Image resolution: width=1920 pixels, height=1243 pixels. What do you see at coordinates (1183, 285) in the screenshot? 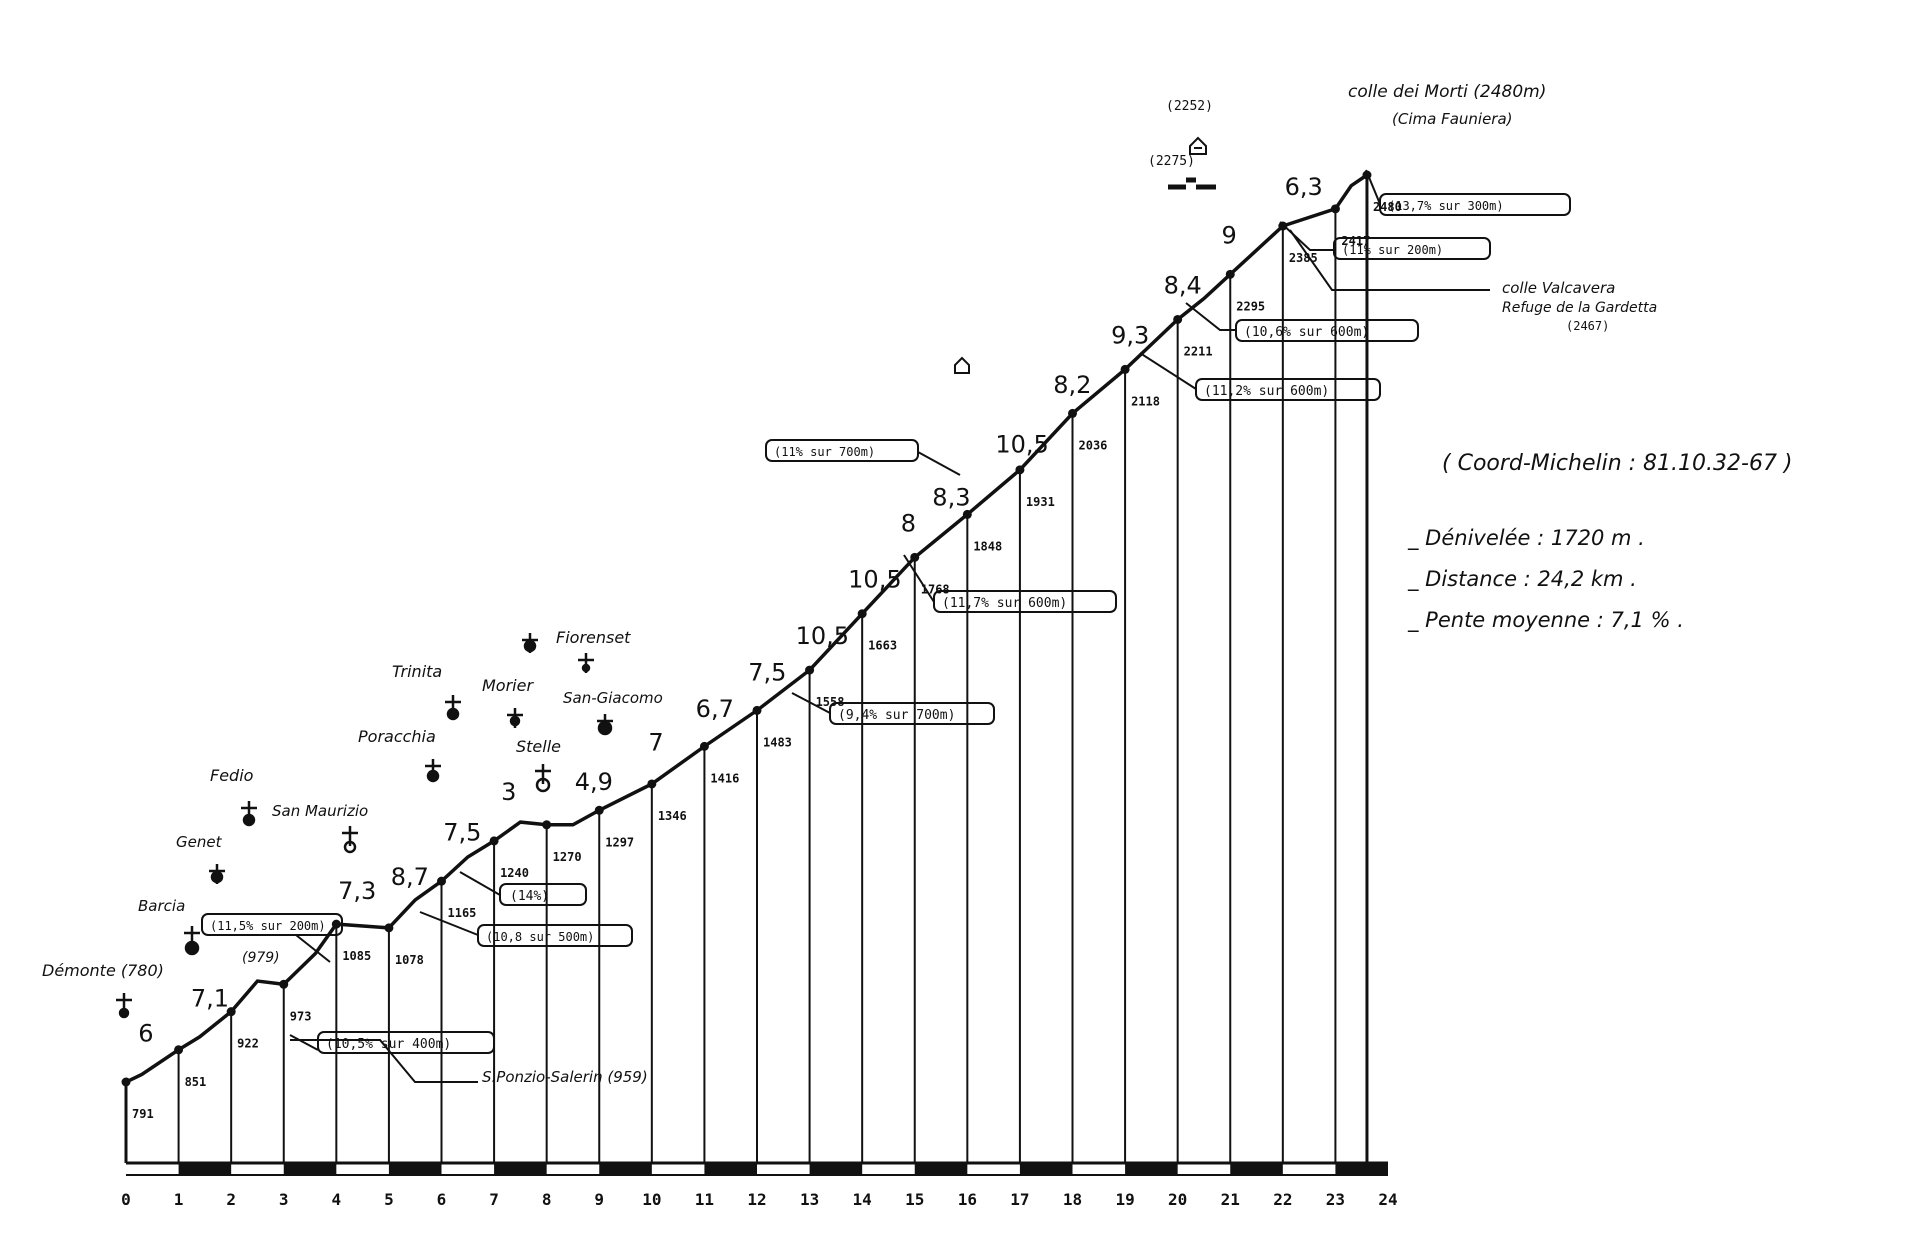
I see `gradient-label: 8,4` at bounding box center [1183, 285].